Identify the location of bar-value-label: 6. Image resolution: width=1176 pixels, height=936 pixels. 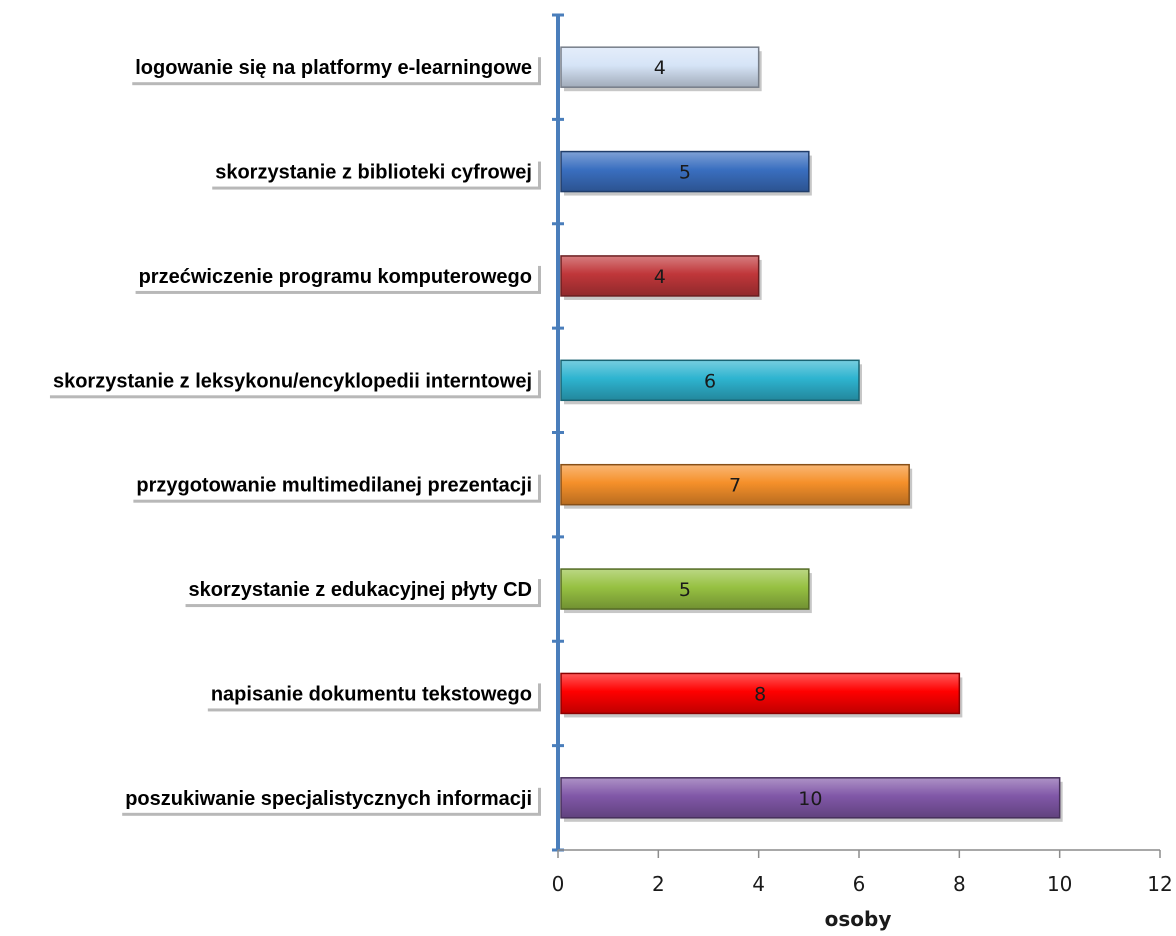
(710, 381).